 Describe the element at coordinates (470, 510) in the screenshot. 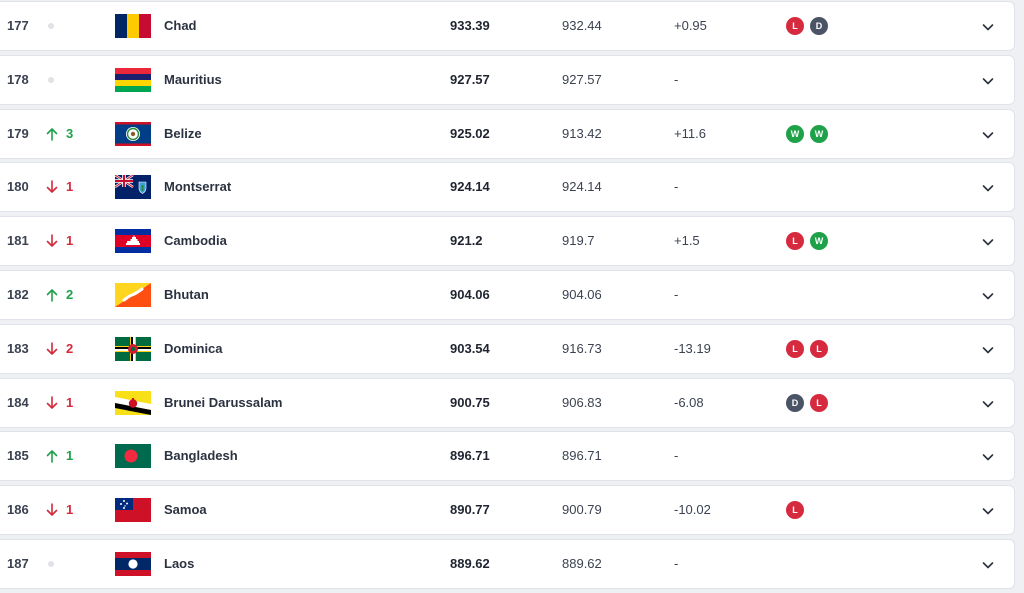

I see `total-points: 890.77` at that location.